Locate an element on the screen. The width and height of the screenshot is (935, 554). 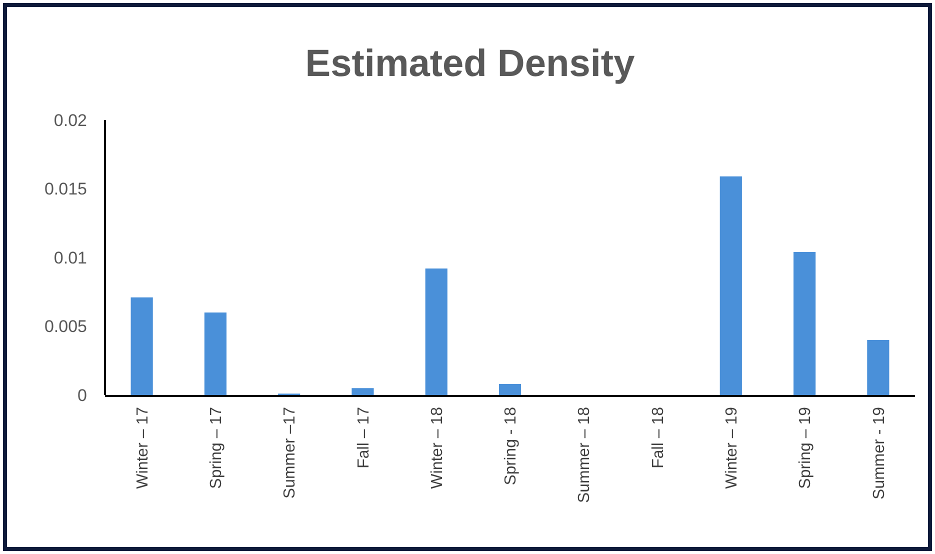
x-tick-label: Fall – 18 is located at coordinates (658, 437).